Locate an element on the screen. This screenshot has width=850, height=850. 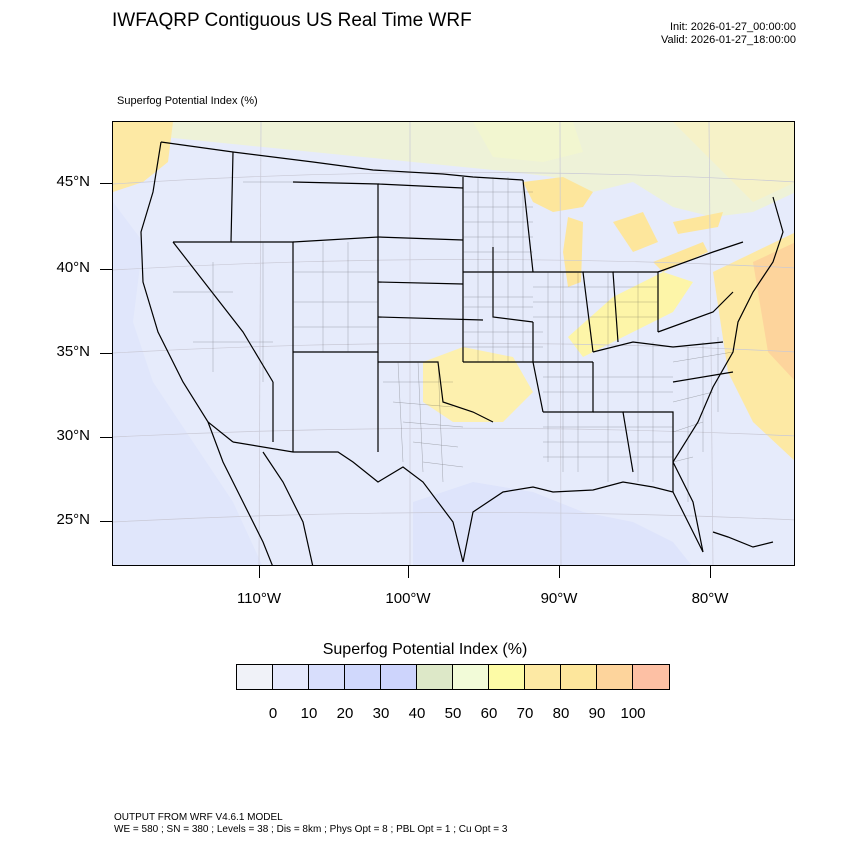
valid-time: Valid: 2026-01-27_18:00:00 is located at coordinates (728, 40).